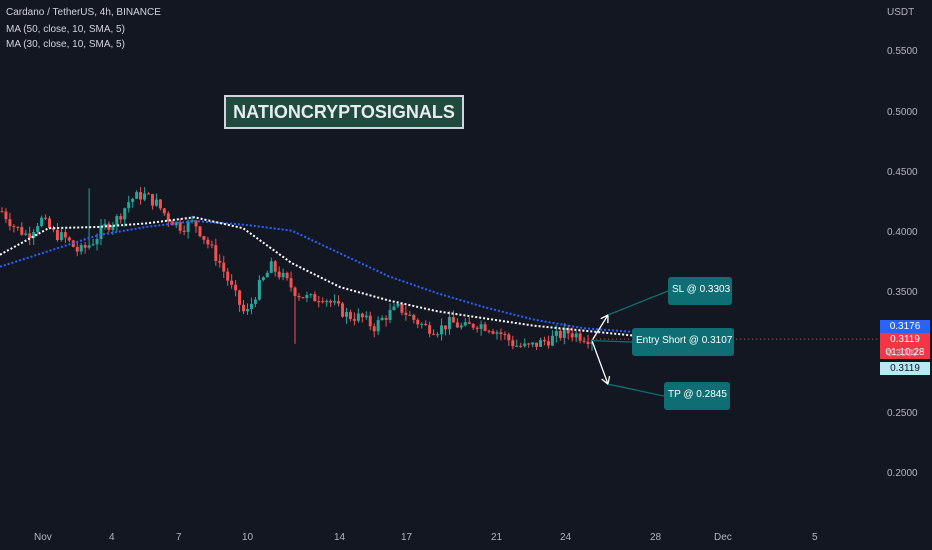 The height and width of the screenshot is (550, 932). I want to click on ma30-line, so click(316, 276).